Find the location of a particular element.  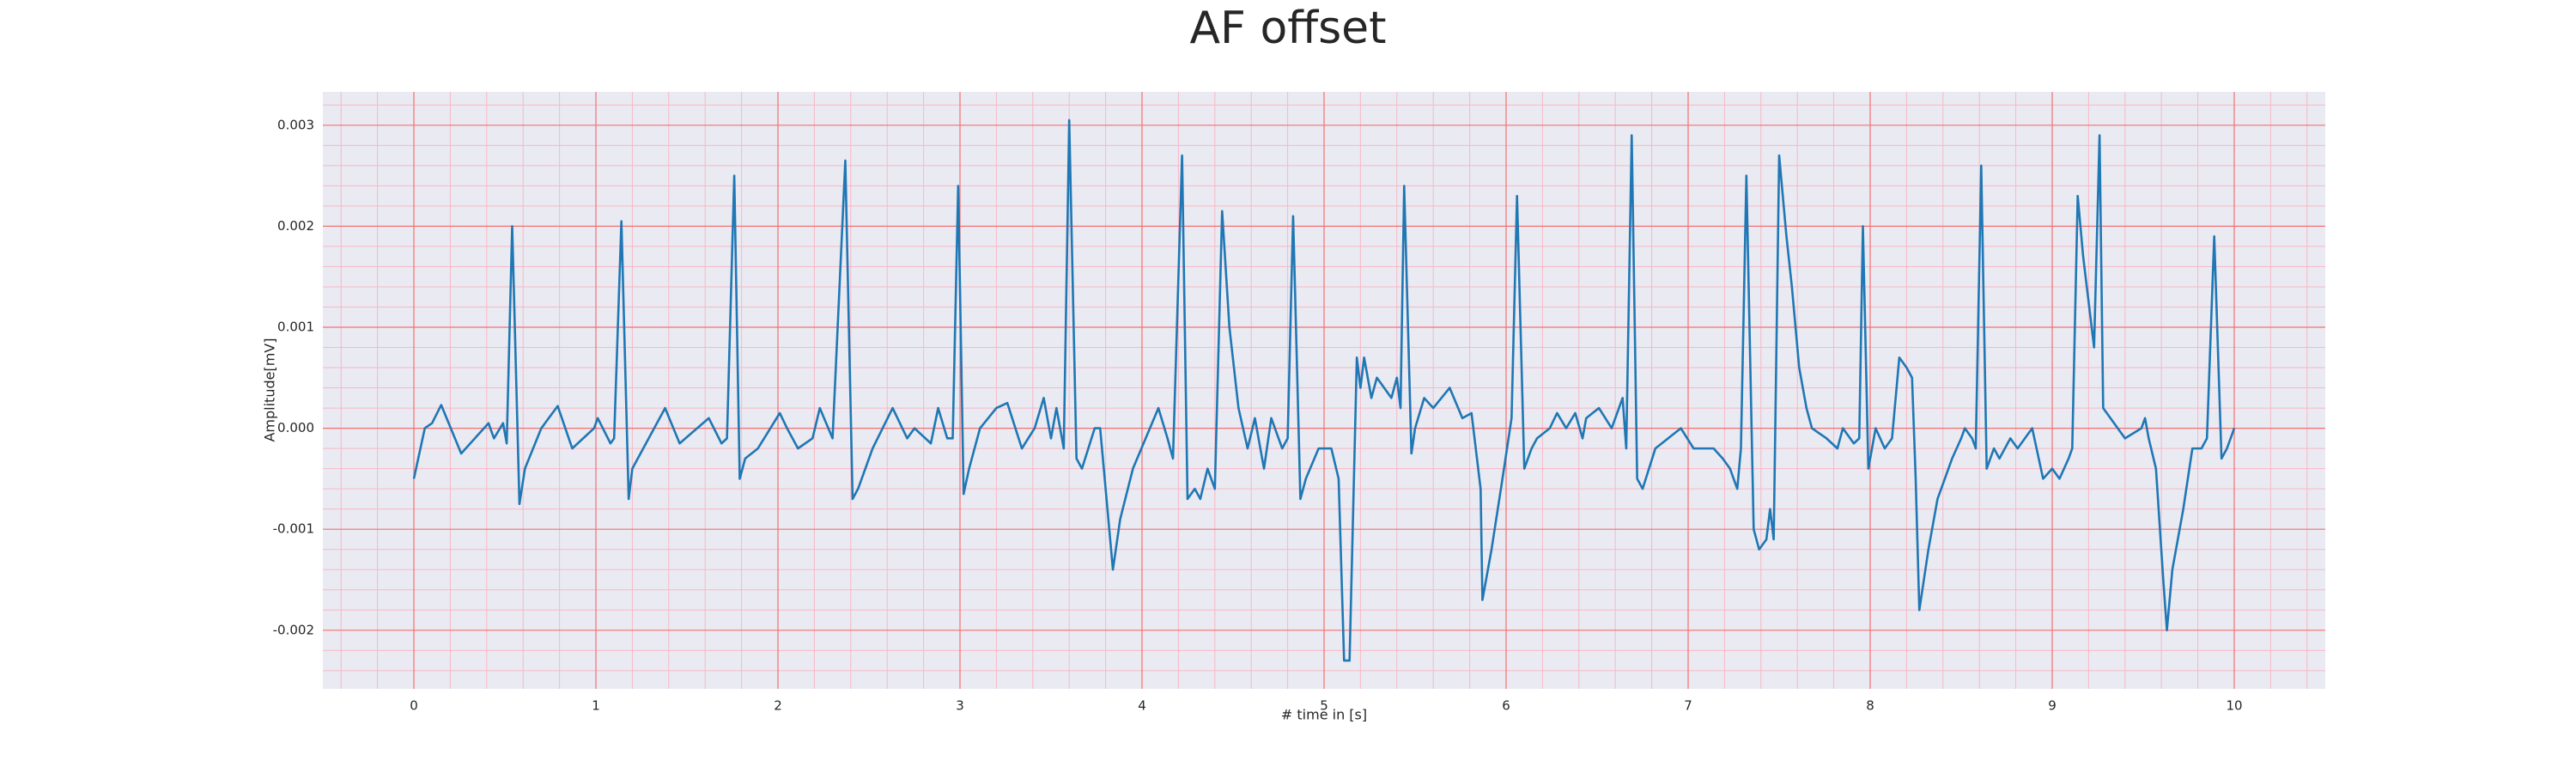

x-tick-label: 2 is located at coordinates (778, 706).